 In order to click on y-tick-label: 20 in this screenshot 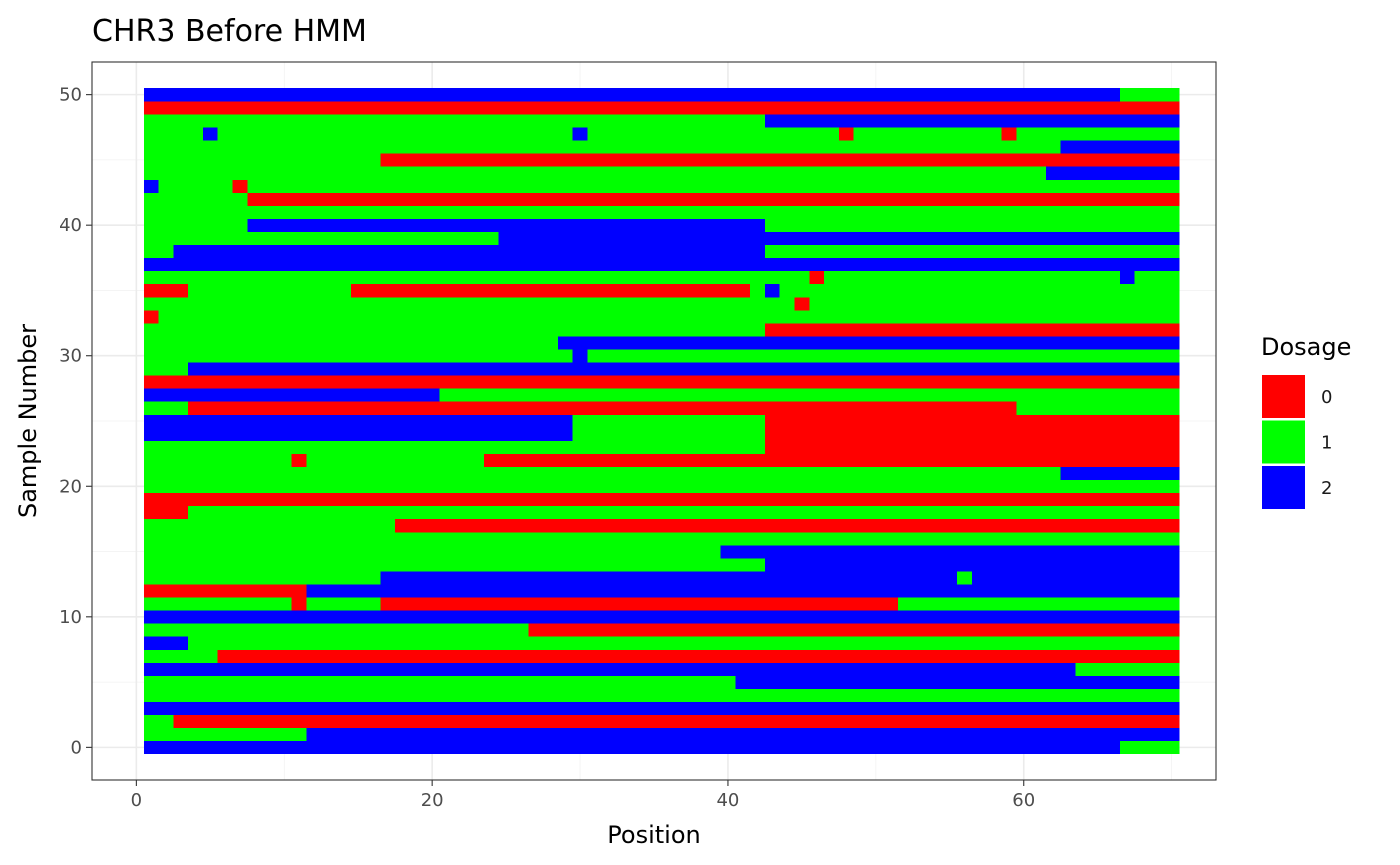, I will do `click(70, 486)`.